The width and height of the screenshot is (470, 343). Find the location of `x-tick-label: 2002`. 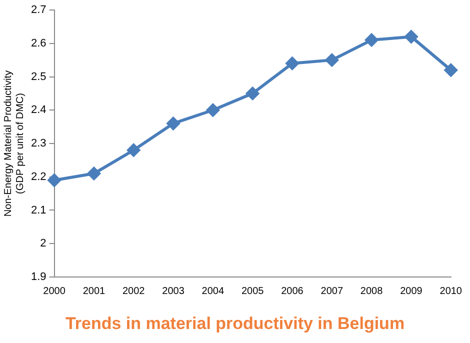

x-tick-label: 2002 is located at coordinates (134, 291).